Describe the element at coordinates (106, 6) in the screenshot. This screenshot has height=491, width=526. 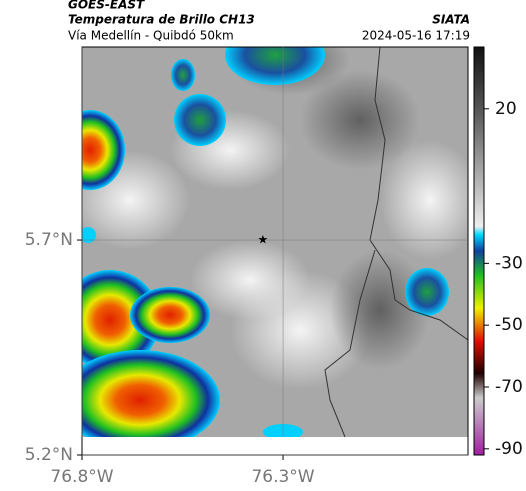
I see `title: GOES-EAST` at that location.